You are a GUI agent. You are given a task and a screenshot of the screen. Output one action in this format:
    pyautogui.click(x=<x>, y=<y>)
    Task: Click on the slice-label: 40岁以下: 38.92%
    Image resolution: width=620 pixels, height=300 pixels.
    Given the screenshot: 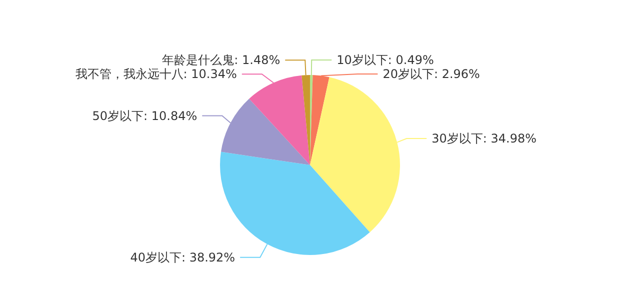 What is the action you would take?
    pyautogui.click(x=183, y=257)
    